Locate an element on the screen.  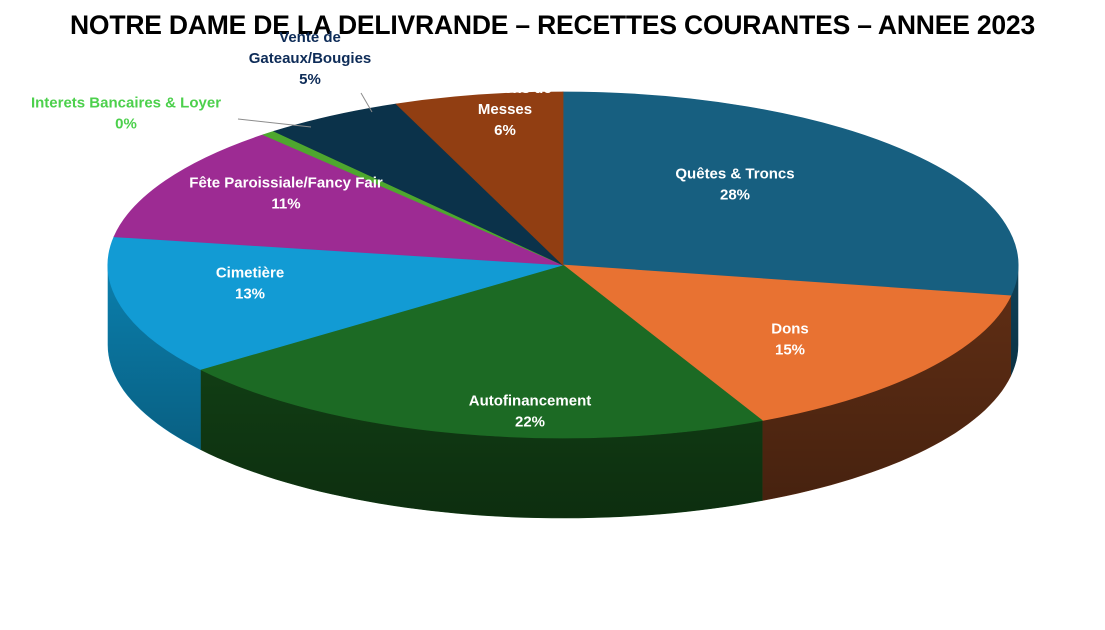
slice-label-6: Vente de Gateaux/Bougies 5% is located at coordinates (310, 58).